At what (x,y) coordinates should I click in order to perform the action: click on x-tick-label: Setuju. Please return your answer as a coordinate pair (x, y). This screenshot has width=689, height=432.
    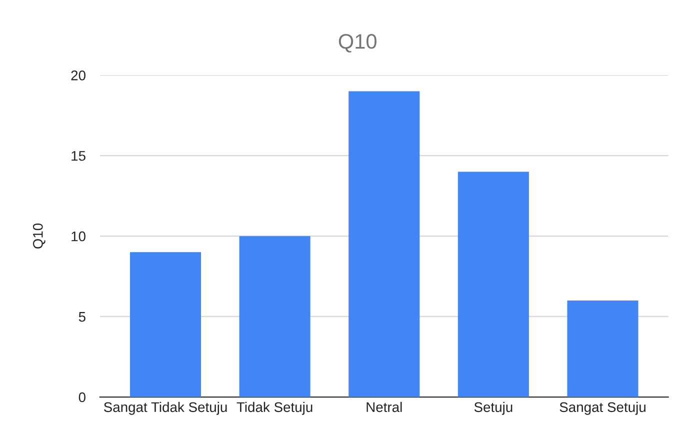
    Looking at the image, I should click on (493, 408).